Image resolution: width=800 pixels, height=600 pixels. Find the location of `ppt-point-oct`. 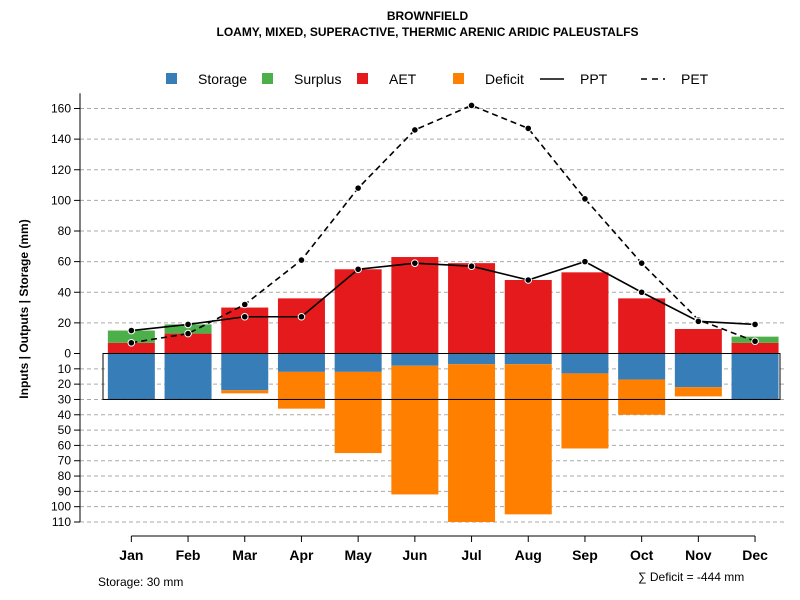

ppt-point-oct is located at coordinates (641, 292).